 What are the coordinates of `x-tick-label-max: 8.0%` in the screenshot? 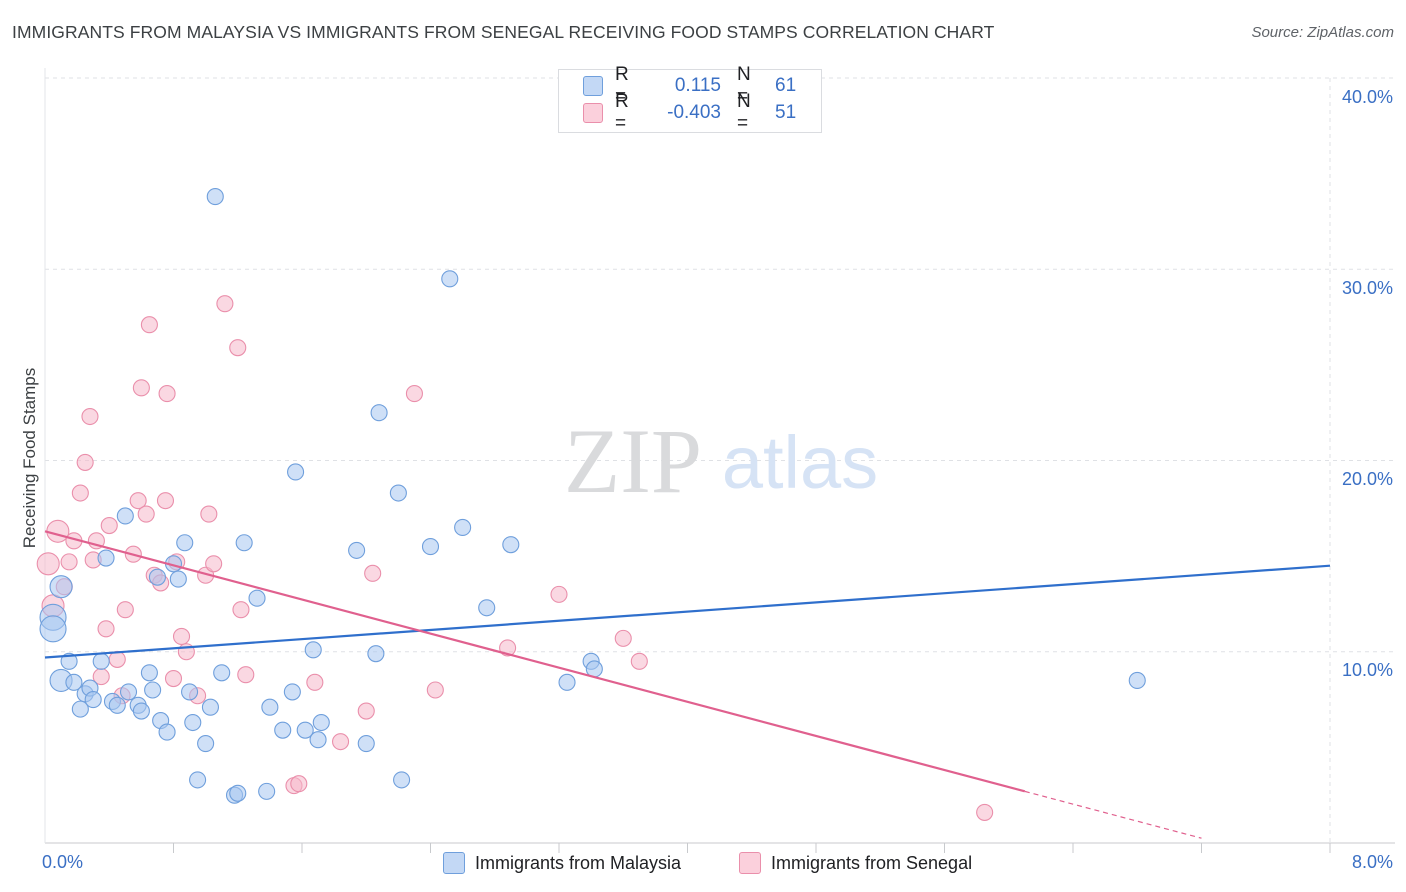 It's located at (1372, 862).